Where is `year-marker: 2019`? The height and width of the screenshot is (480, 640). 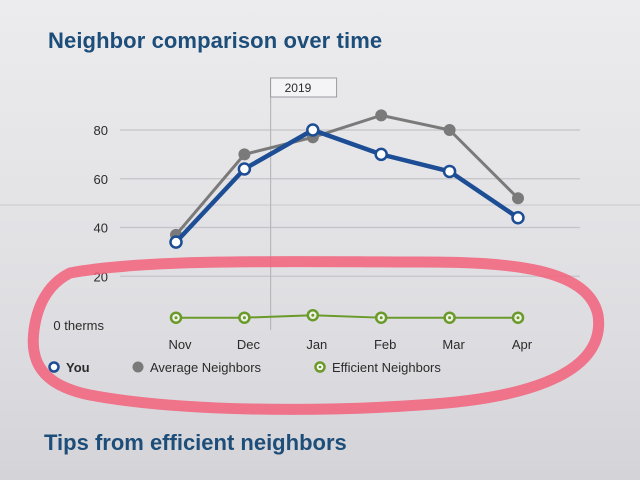 year-marker: 2019 is located at coordinates (304, 203).